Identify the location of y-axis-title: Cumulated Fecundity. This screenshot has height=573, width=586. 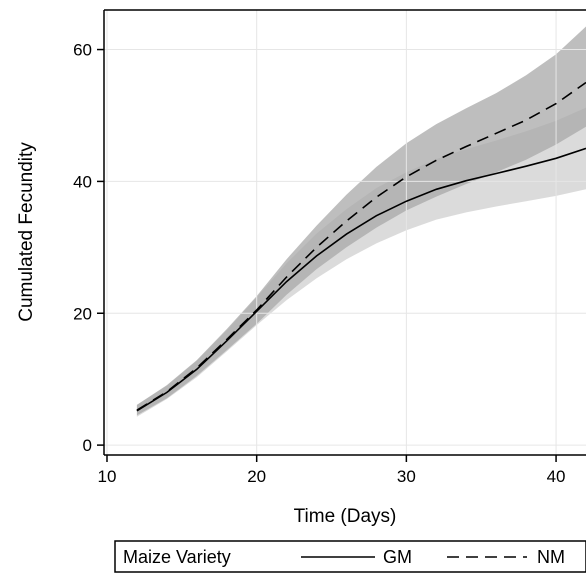
(26, 232).